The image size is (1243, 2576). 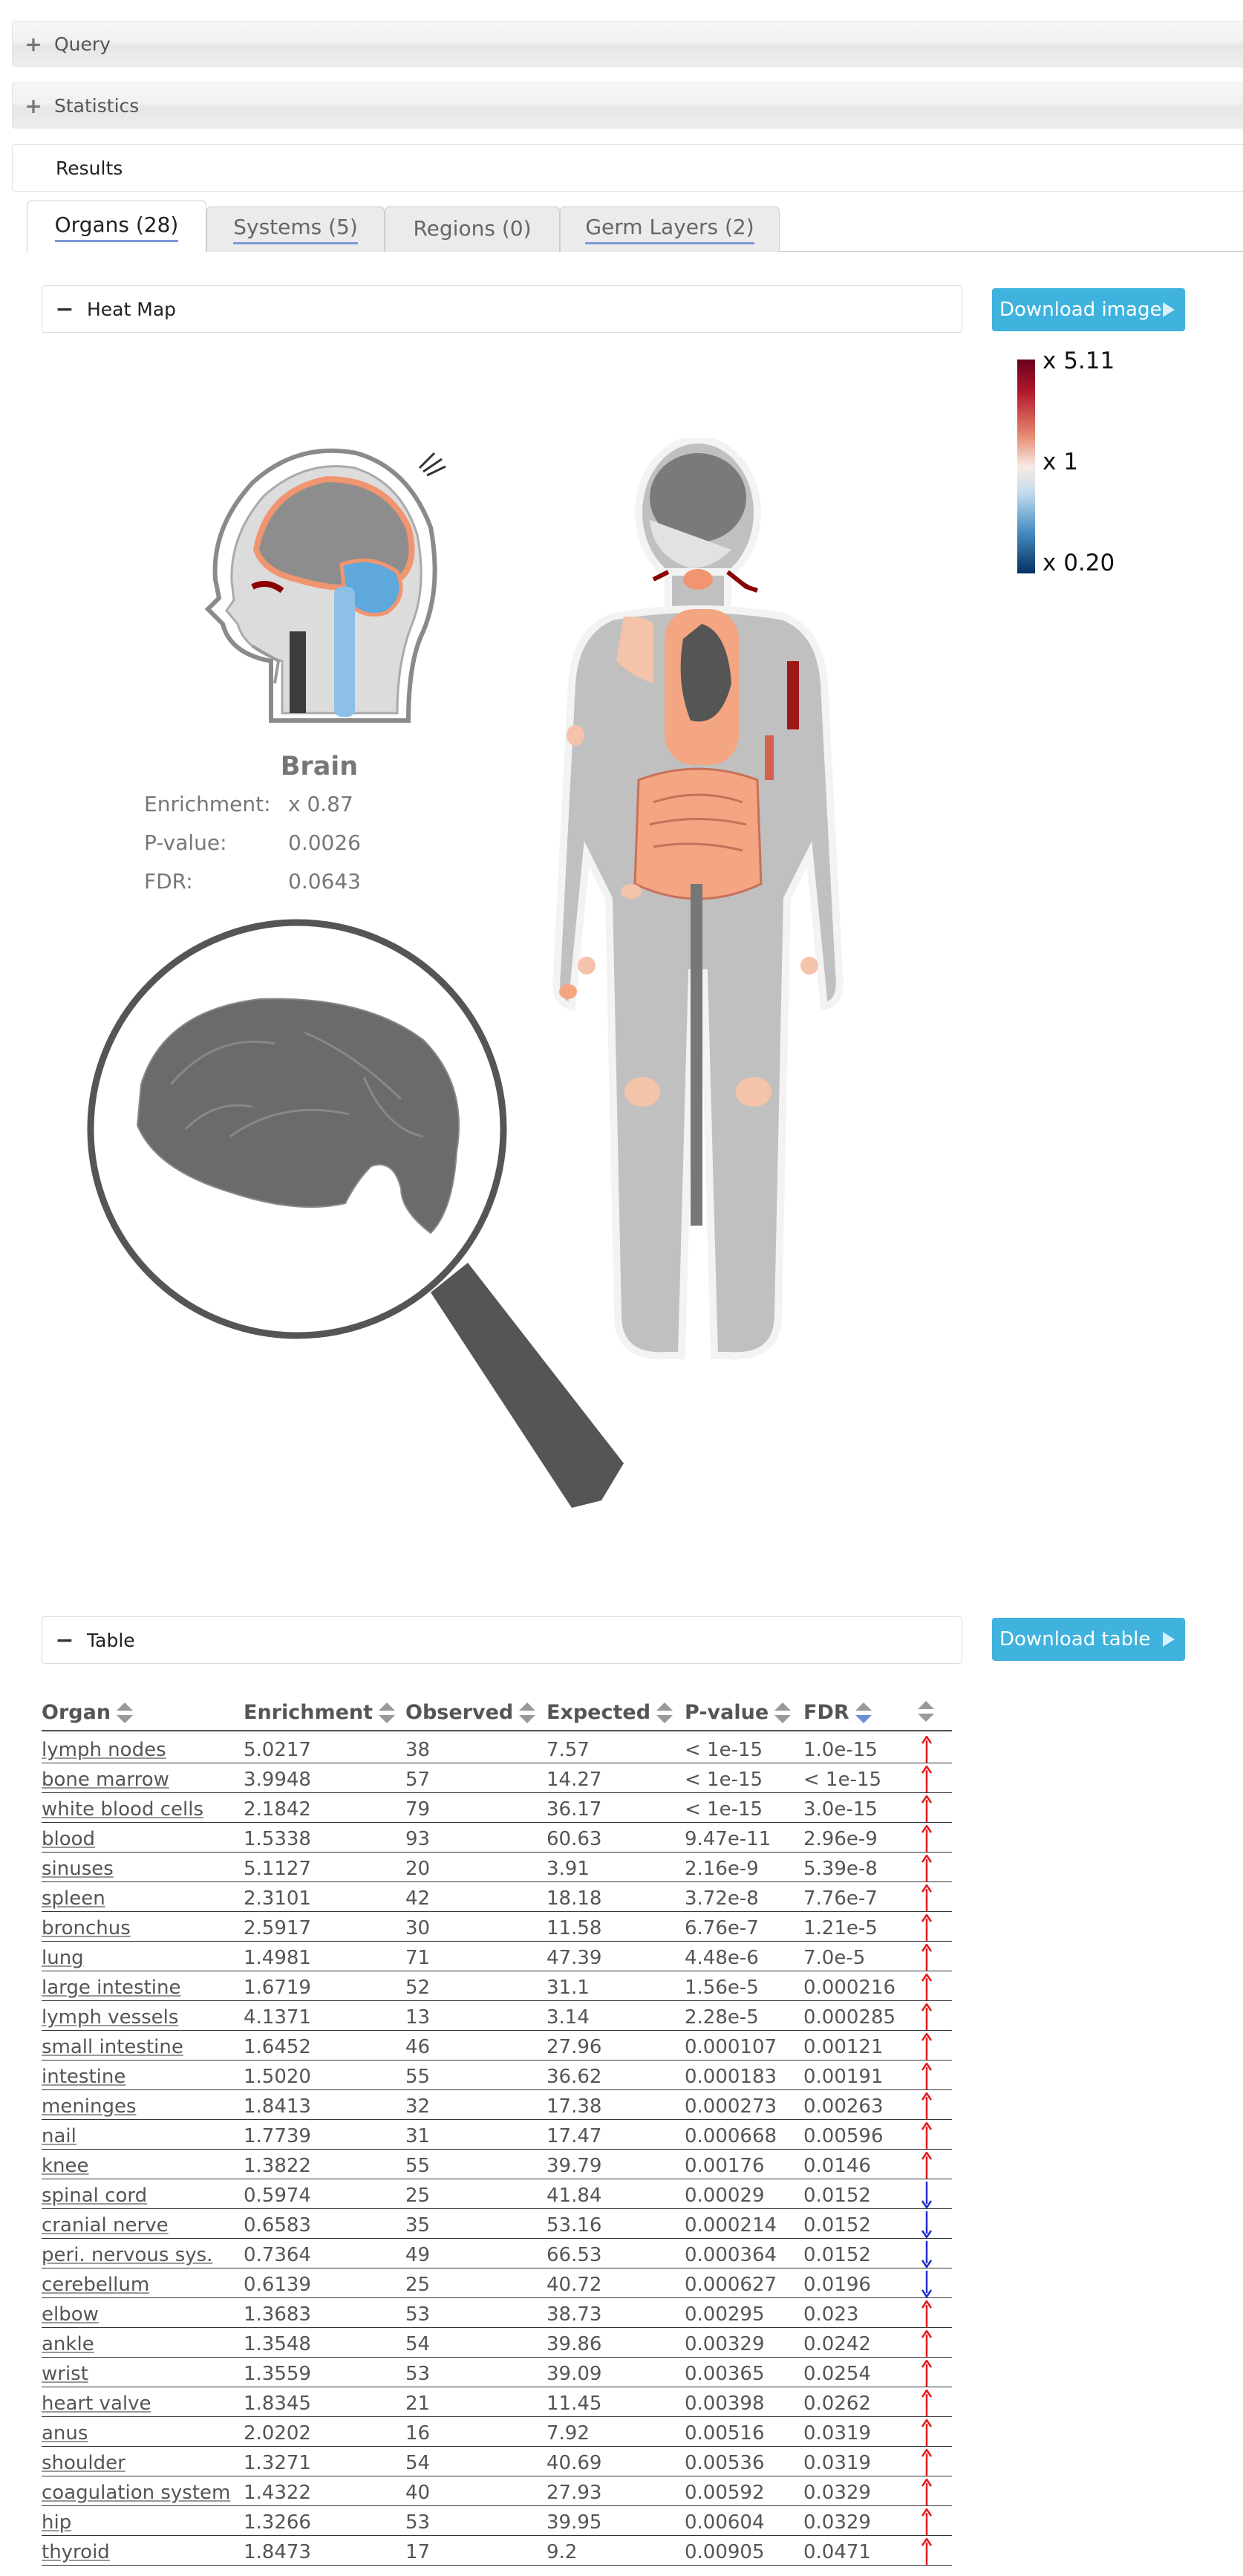 I want to click on cell-enrichment: 1.3266, so click(x=278, y=2523).